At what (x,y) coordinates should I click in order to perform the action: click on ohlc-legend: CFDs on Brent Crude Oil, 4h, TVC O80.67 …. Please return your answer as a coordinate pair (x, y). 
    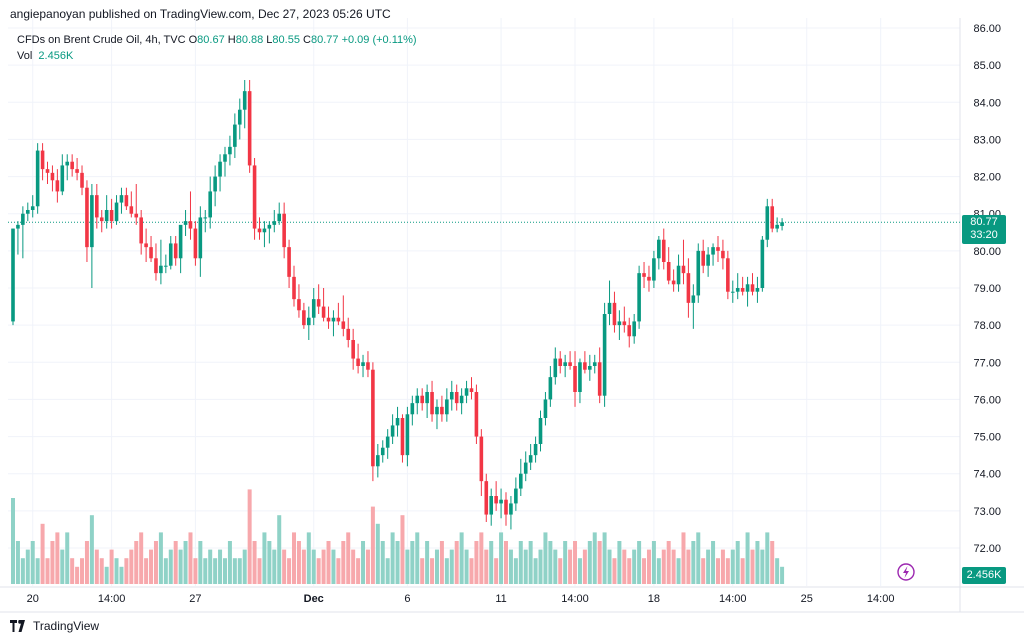
    Looking at the image, I should click on (217, 40).